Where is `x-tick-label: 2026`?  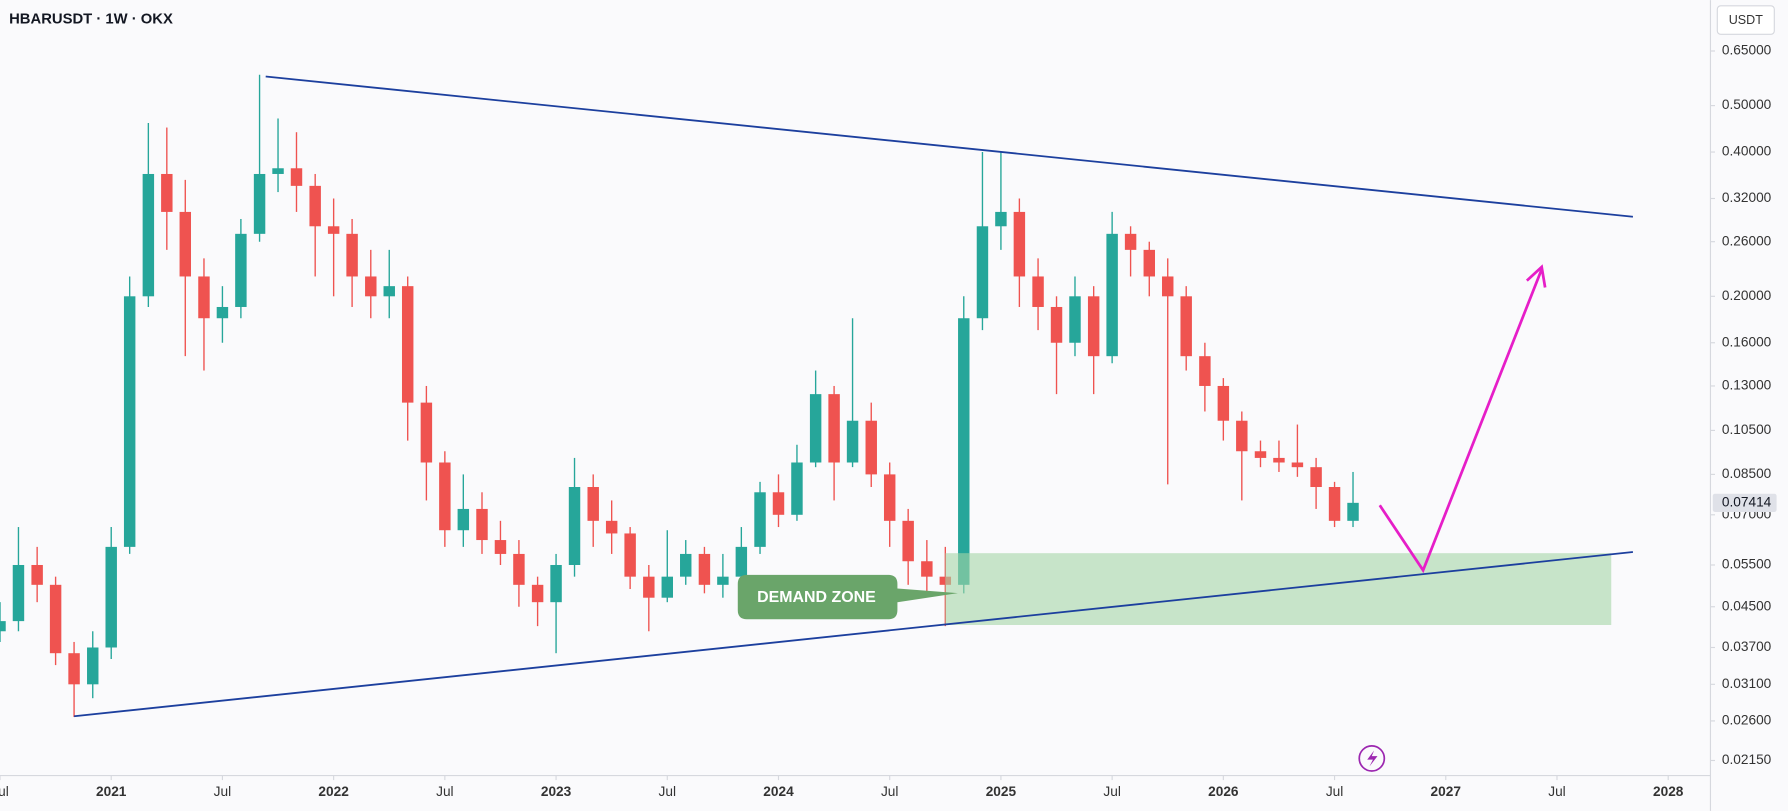 x-tick-label: 2026 is located at coordinates (1223, 791).